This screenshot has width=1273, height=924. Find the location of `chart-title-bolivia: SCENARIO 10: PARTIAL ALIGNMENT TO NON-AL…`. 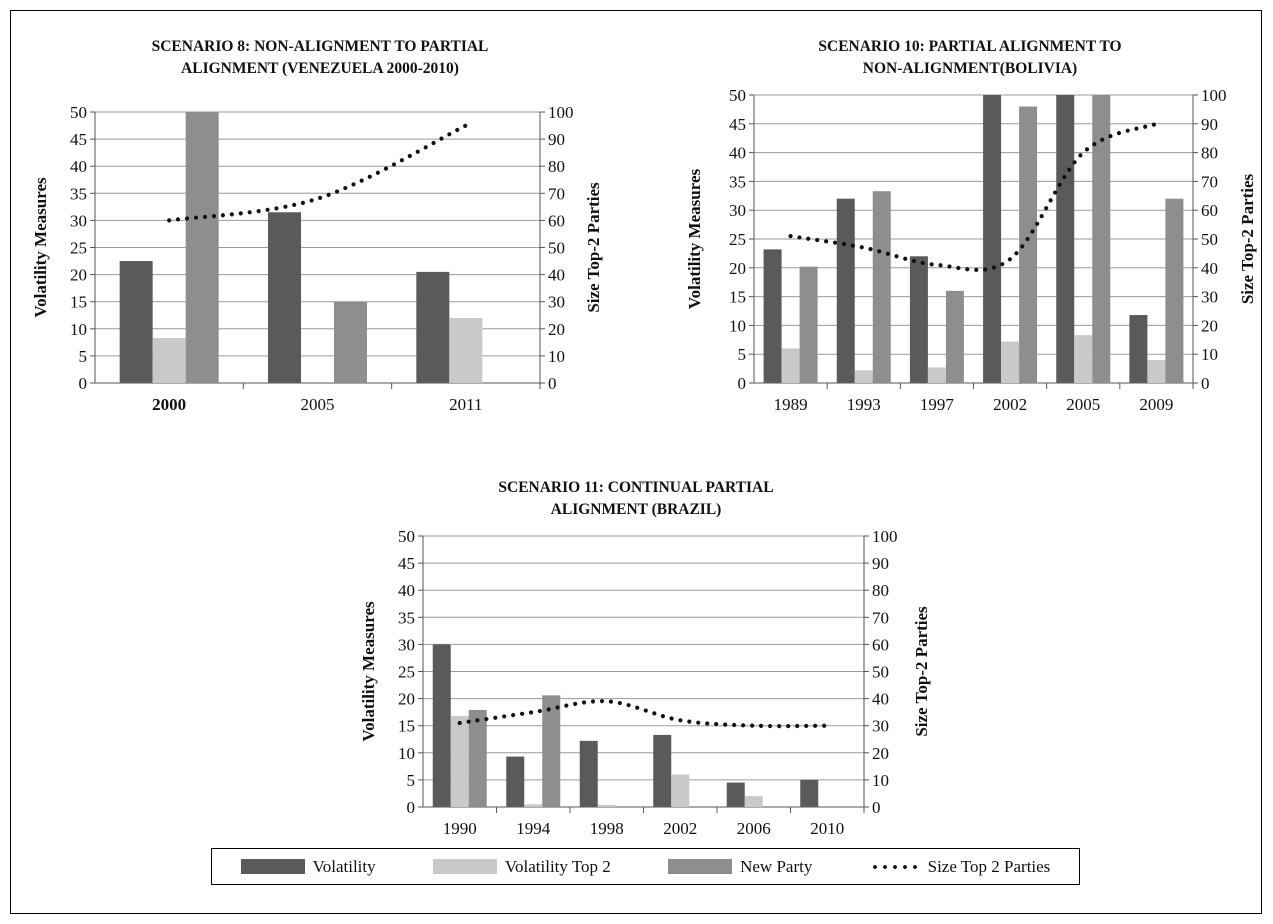

chart-title-bolivia: SCENARIO 10: PARTIAL ALIGNMENT TO NON-AL… is located at coordinates (970, 57).